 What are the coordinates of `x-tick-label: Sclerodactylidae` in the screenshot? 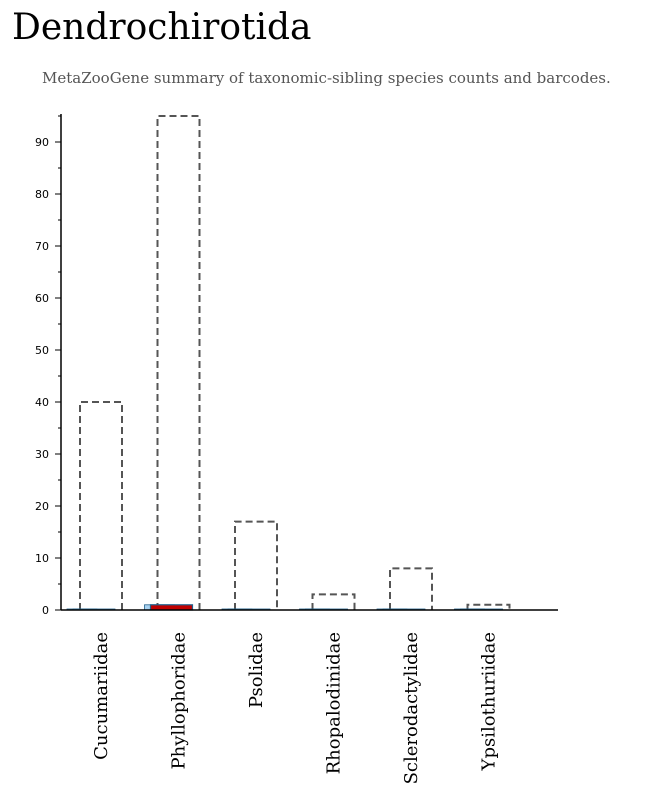 It's located at (411, 708).